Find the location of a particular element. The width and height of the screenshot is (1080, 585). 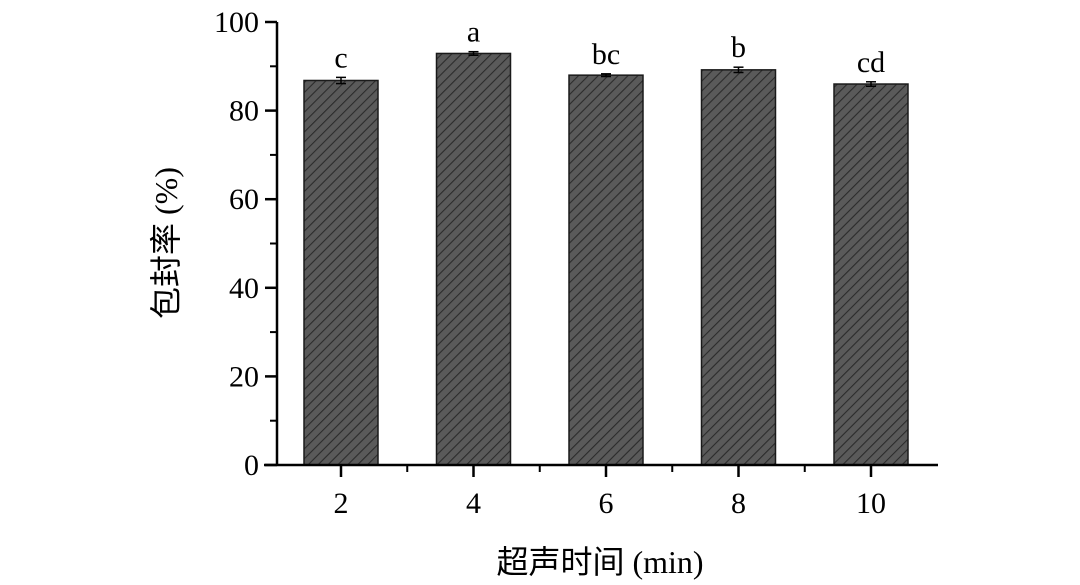

x-ticks: 2 4 6 8 10 is located at coordinates (610, 492).